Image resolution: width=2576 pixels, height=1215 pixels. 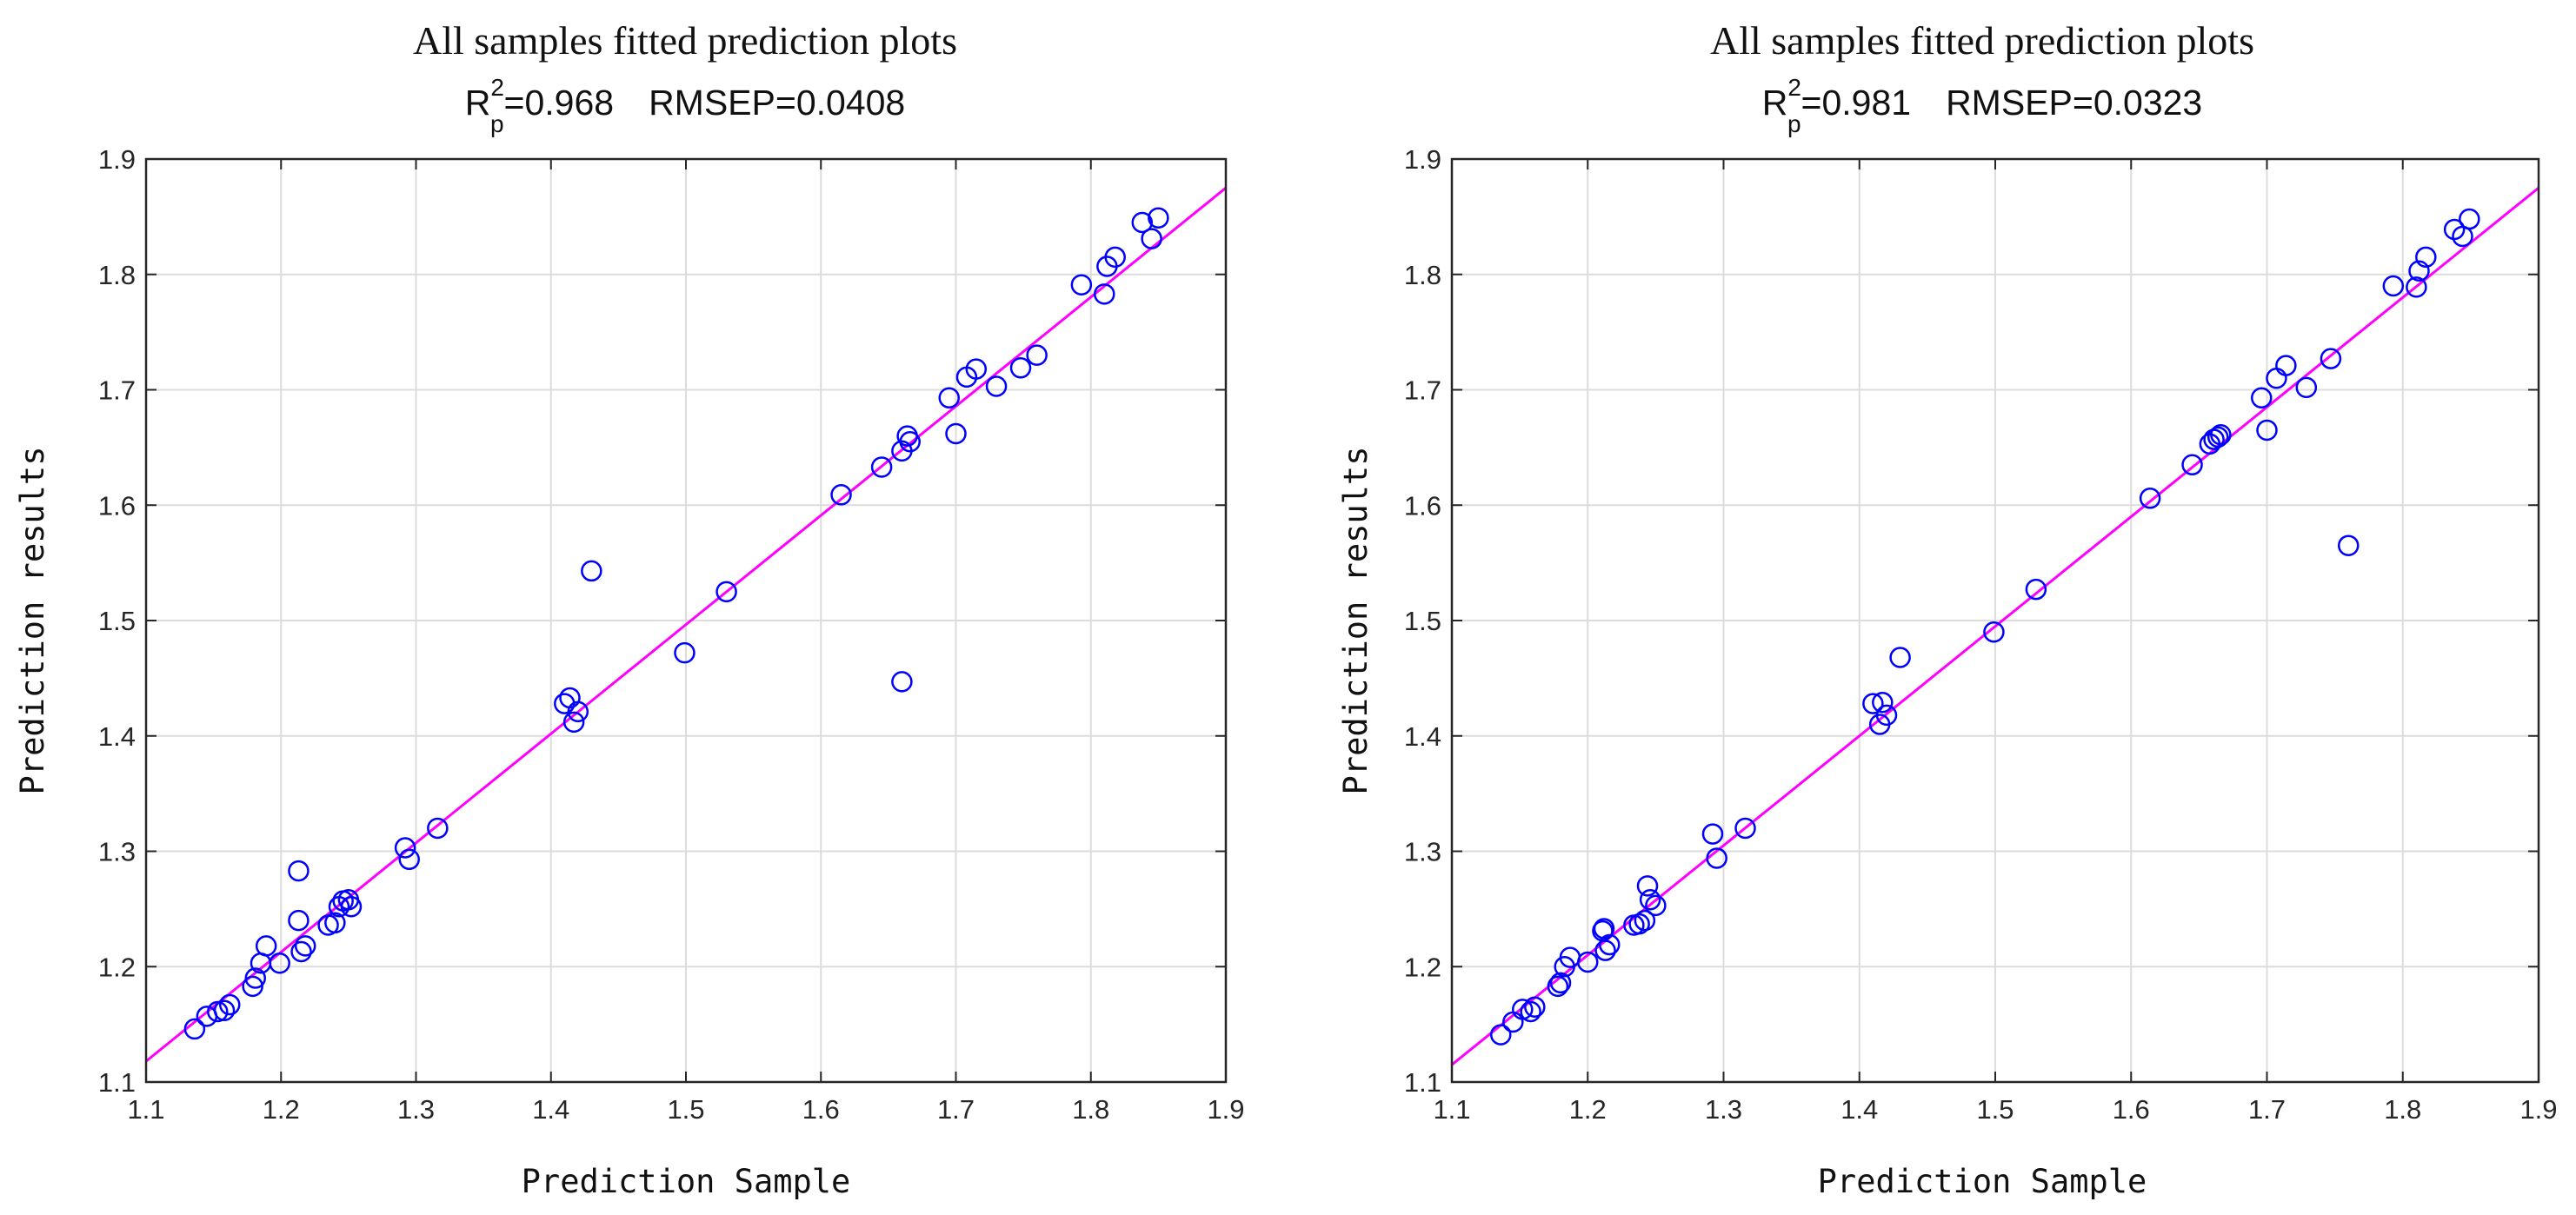 What do you see at coordinates (777, 103) in the screenshot?
I see `left-rmsep: RMSEP=0.0408` at bounding box center [777, 103].